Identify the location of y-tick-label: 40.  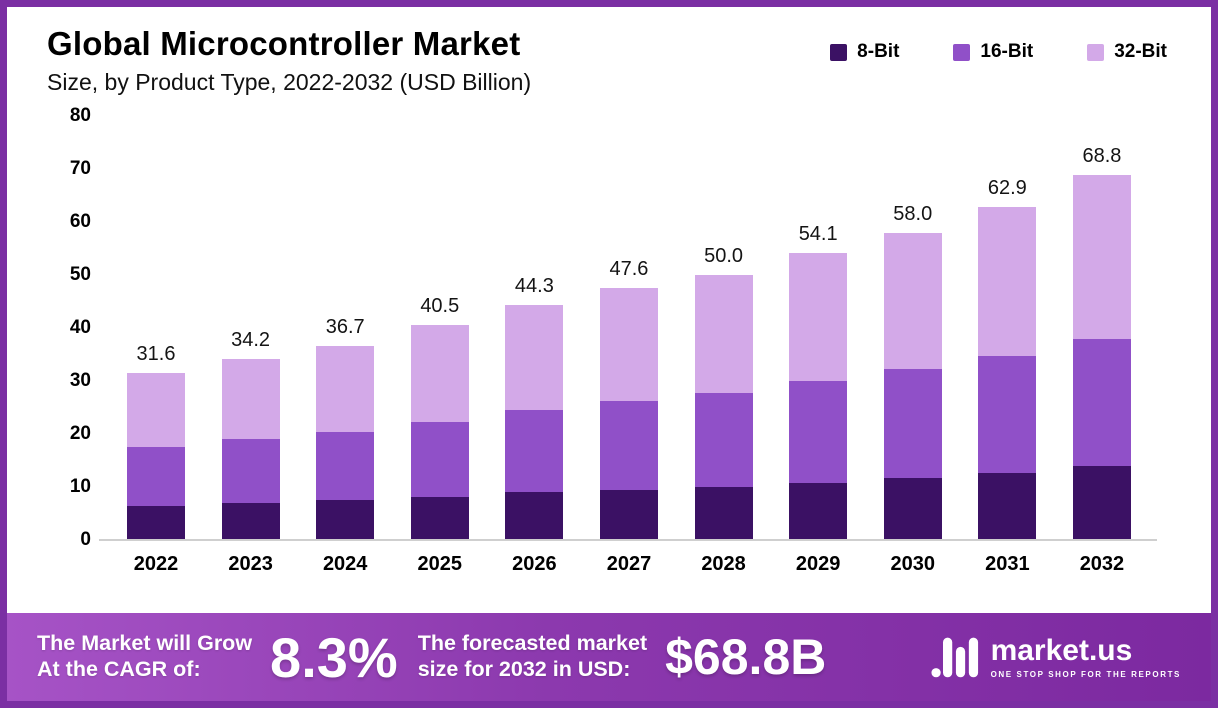
(80, 327).